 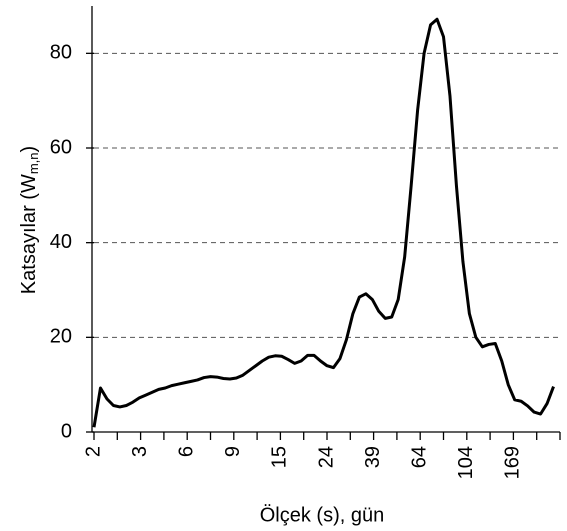 What do you see at coordinates (186, 451) in the screenshot?
I see `x-tick-label: 6` at bounding box center [186, 451].